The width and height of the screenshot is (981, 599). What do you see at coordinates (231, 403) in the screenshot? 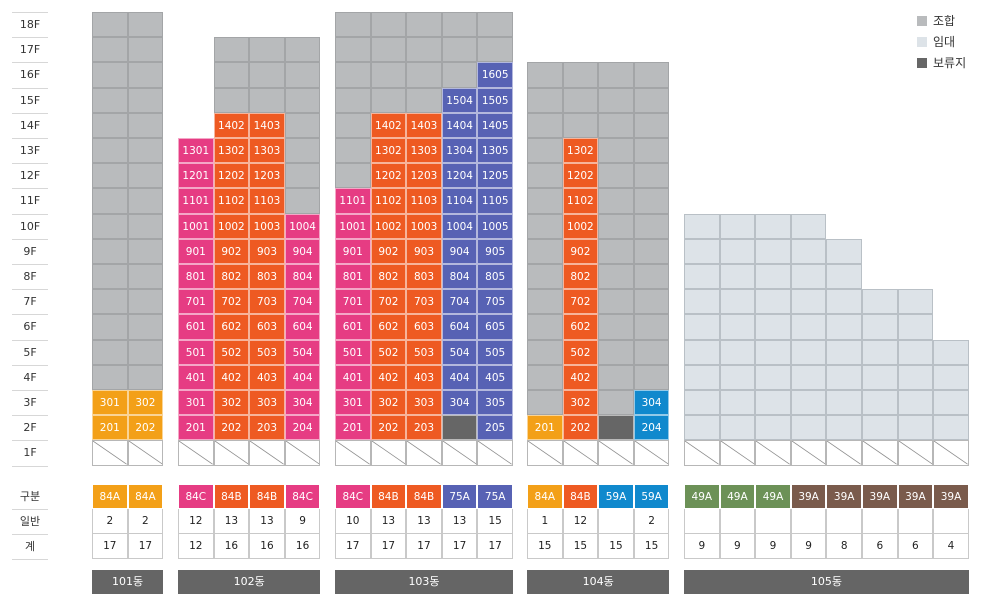
I see `unit-cell: 302` at bounding box center [231, 403].